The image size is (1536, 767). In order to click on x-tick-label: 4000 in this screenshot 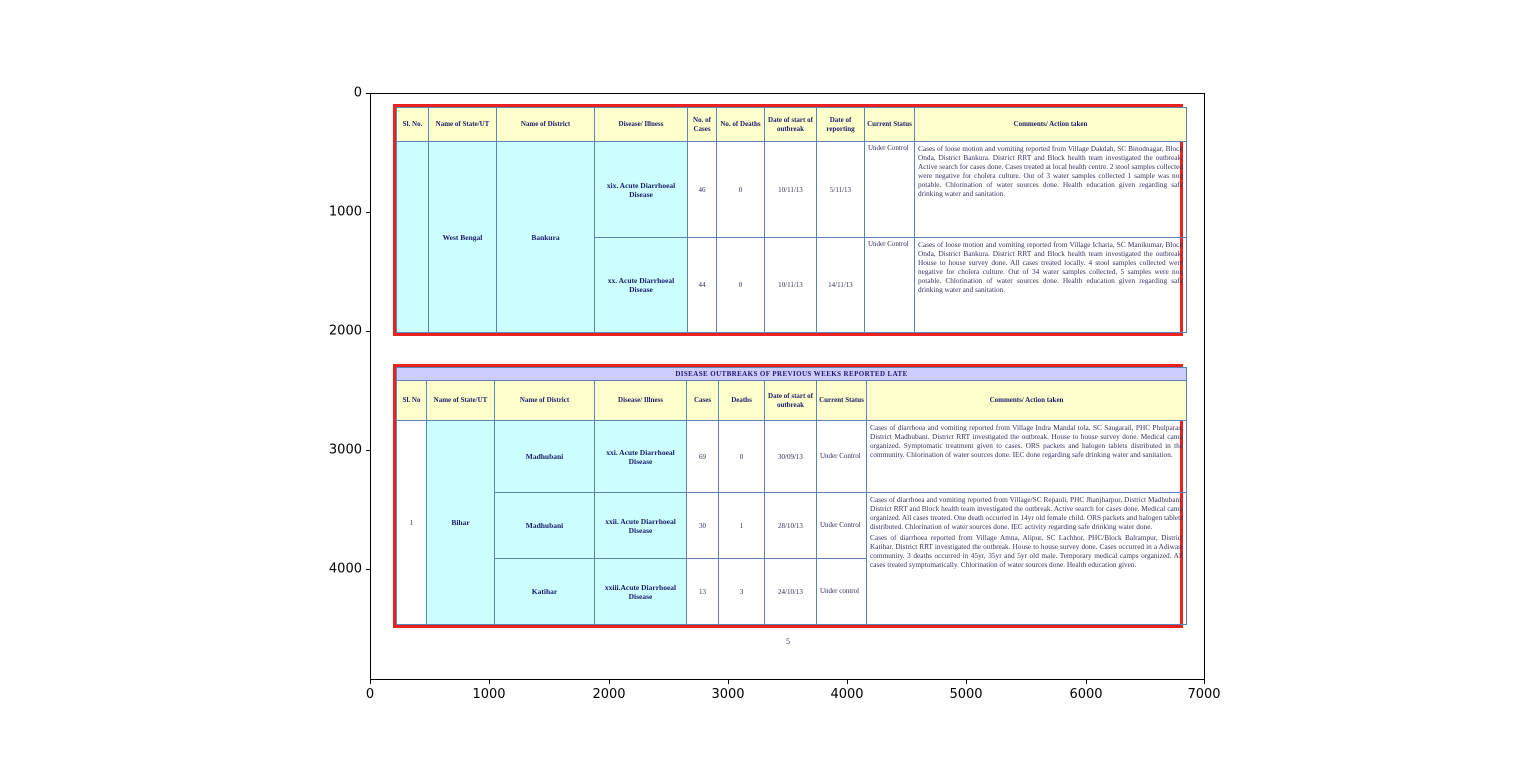, I will do `click(847, 694)`.